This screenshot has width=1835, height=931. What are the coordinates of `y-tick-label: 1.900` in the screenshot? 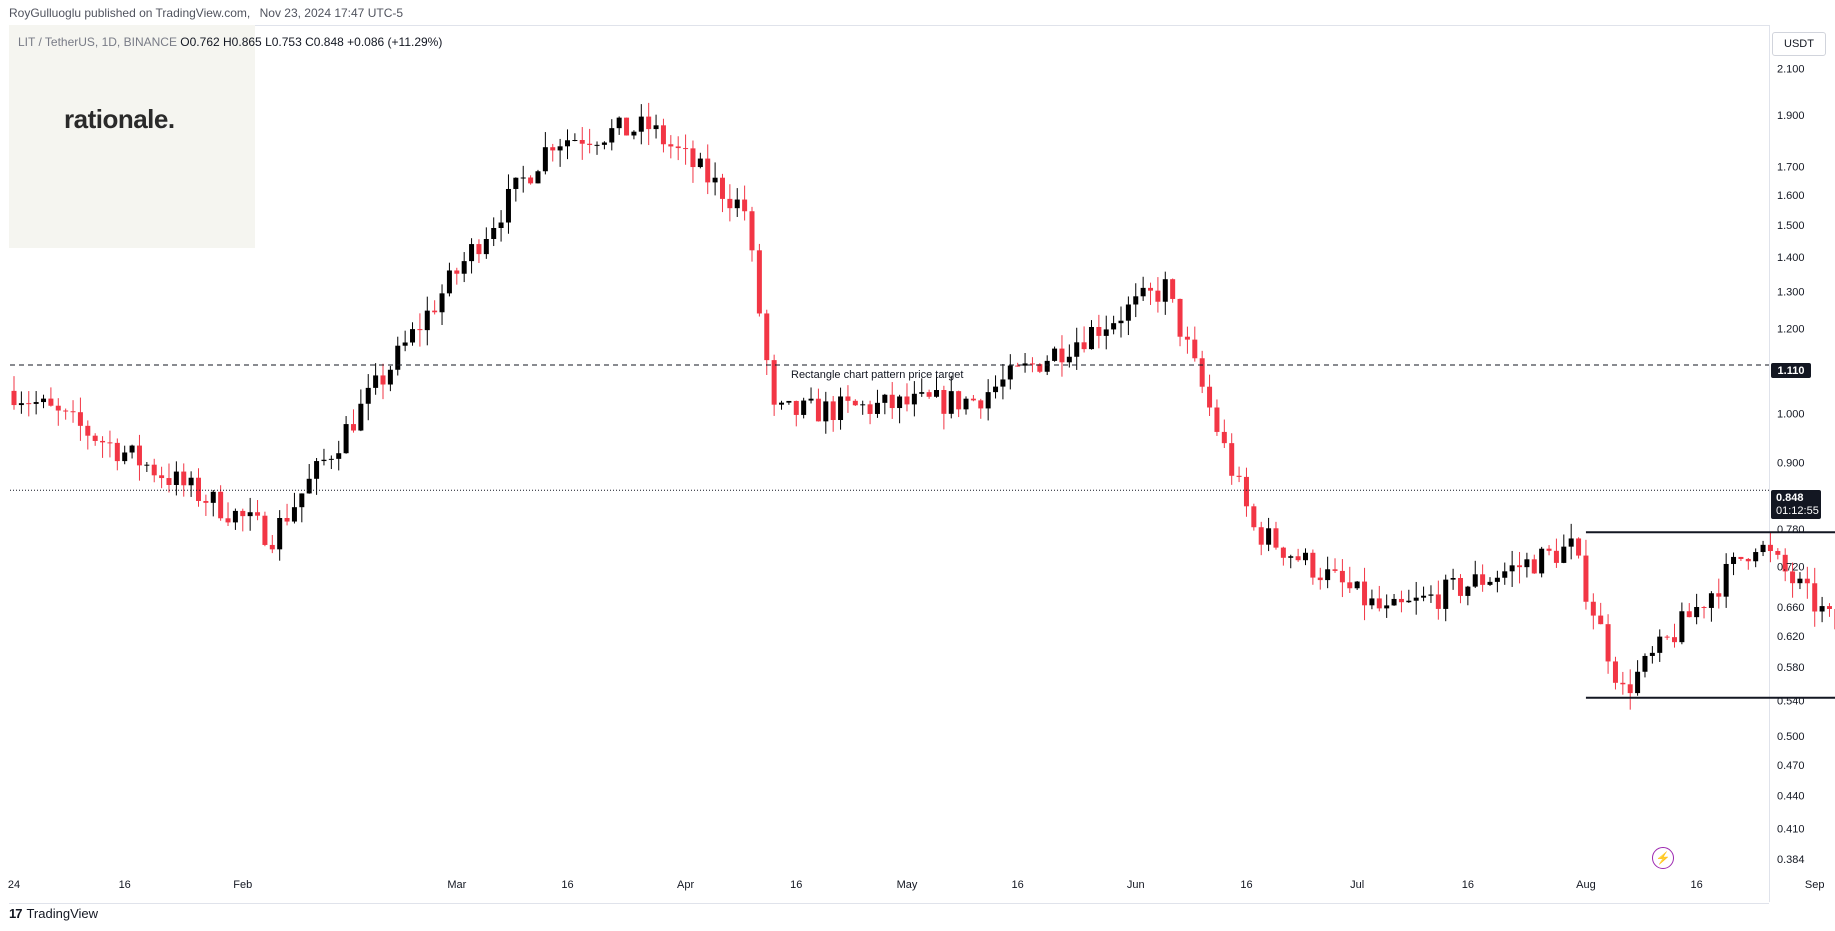 It's located at (1791, 116).